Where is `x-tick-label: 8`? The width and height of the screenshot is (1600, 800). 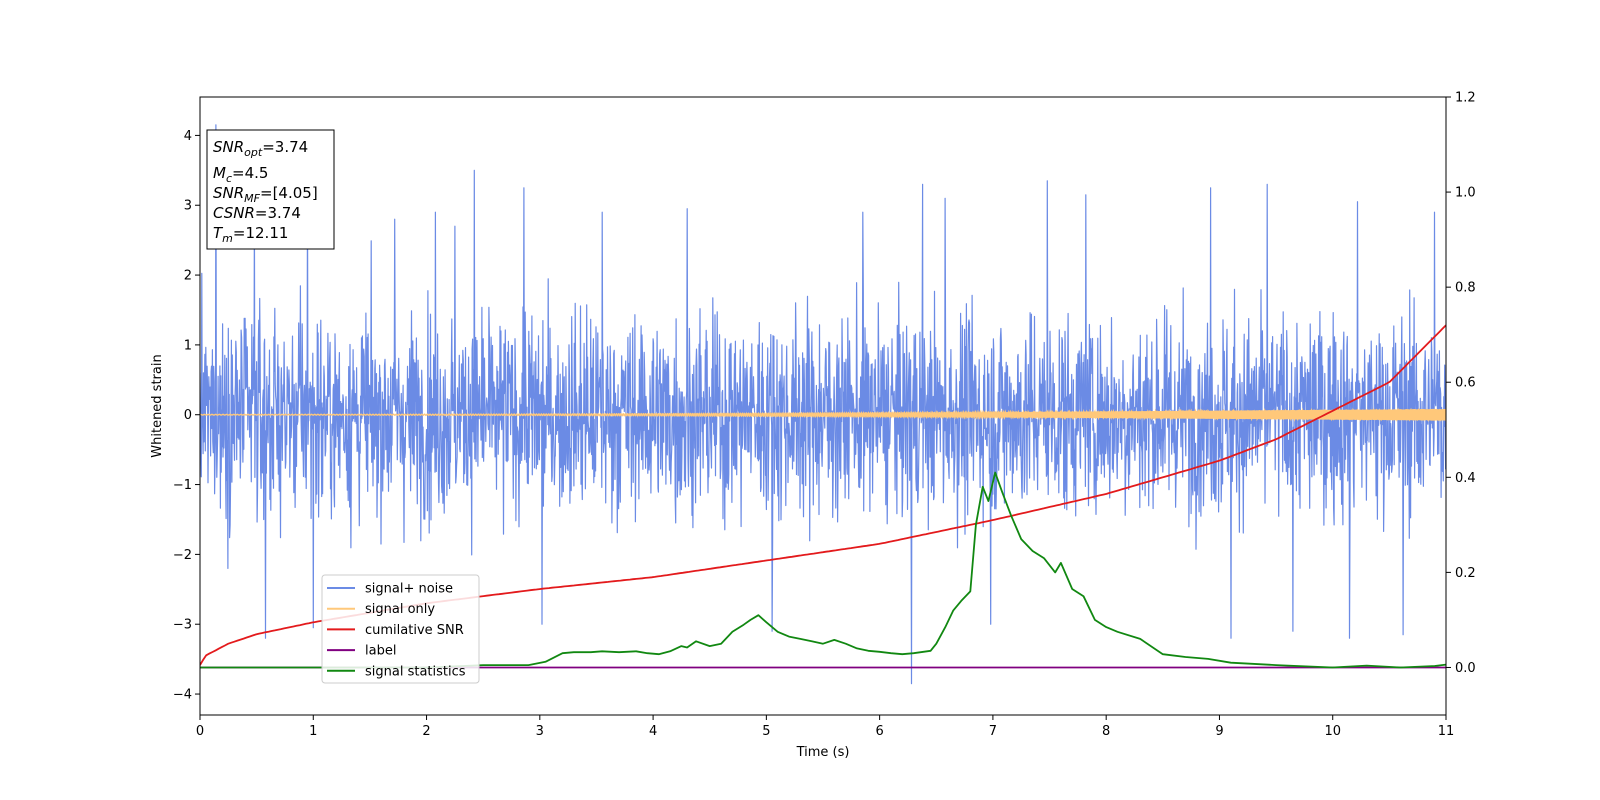 x-tick-label: 8 is located at coordinates (1106, 731).